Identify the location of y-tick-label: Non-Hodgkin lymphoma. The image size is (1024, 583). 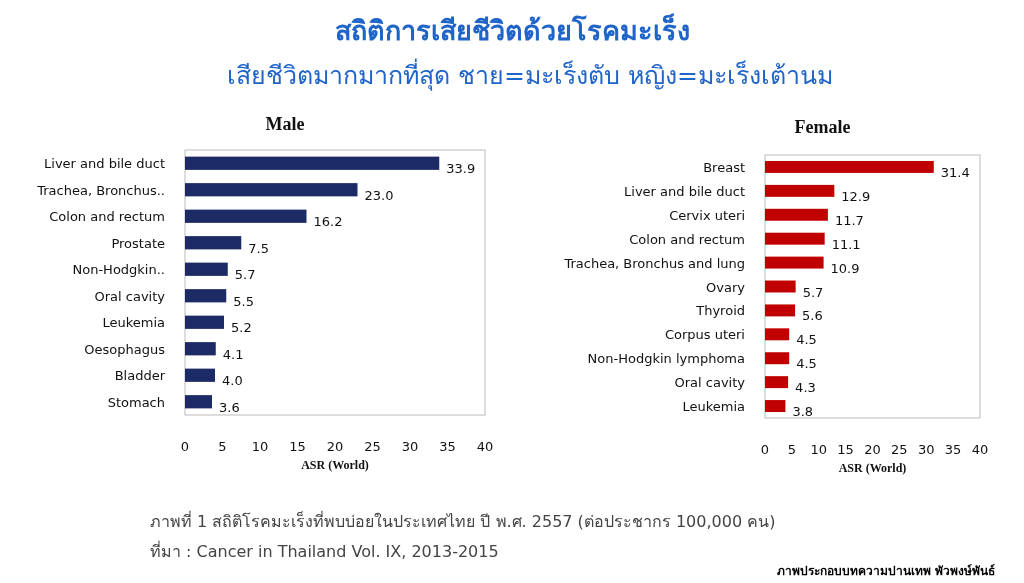
(666, 359).